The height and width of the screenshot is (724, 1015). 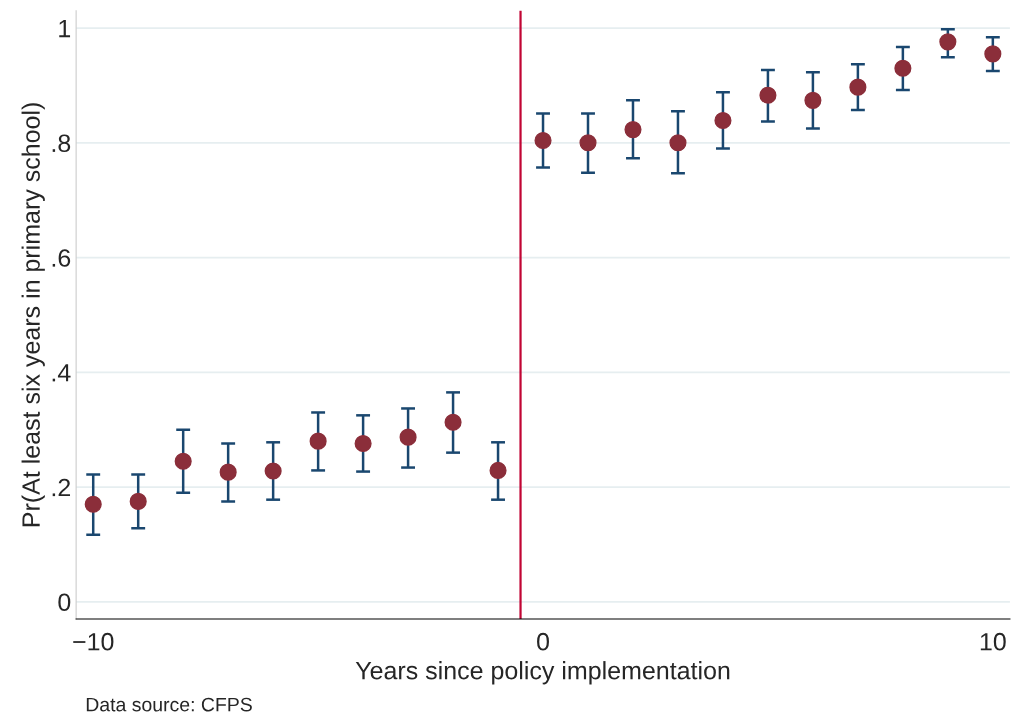 I want to click on x-tick-label: −10, so click(x=93, y=641).